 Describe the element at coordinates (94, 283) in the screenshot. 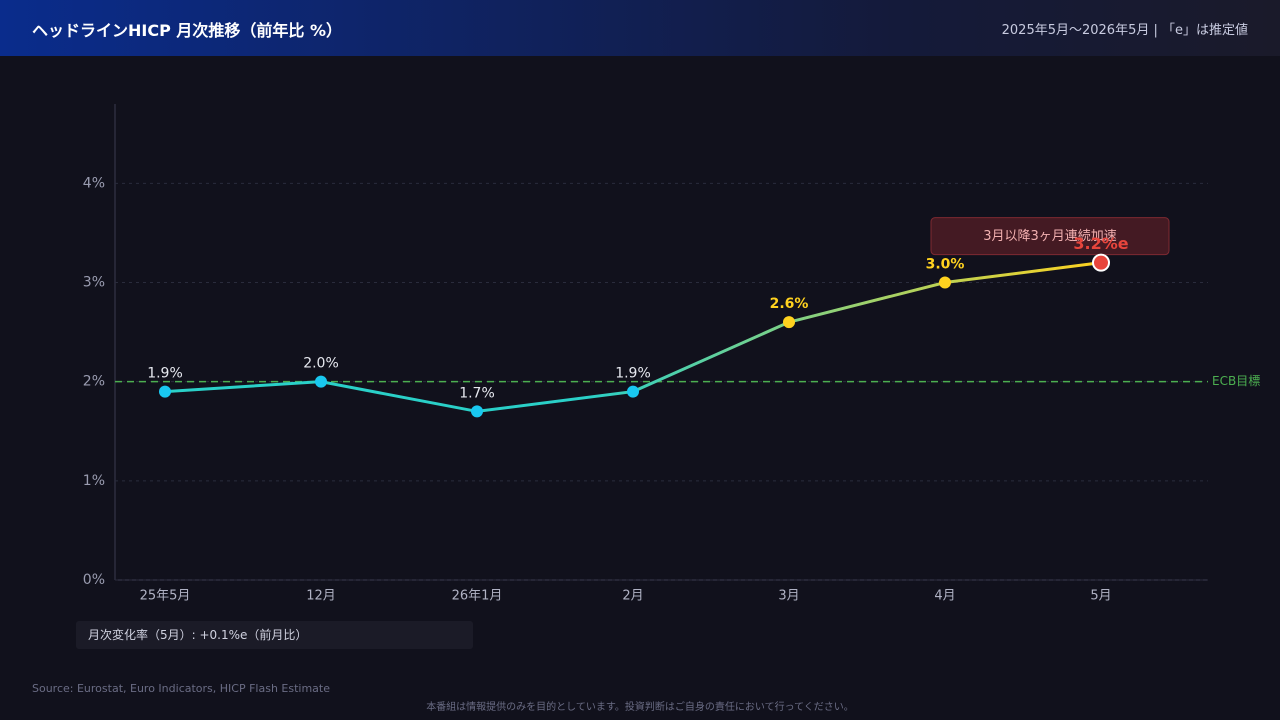

I see `y-tick-label: 3%` at that location.